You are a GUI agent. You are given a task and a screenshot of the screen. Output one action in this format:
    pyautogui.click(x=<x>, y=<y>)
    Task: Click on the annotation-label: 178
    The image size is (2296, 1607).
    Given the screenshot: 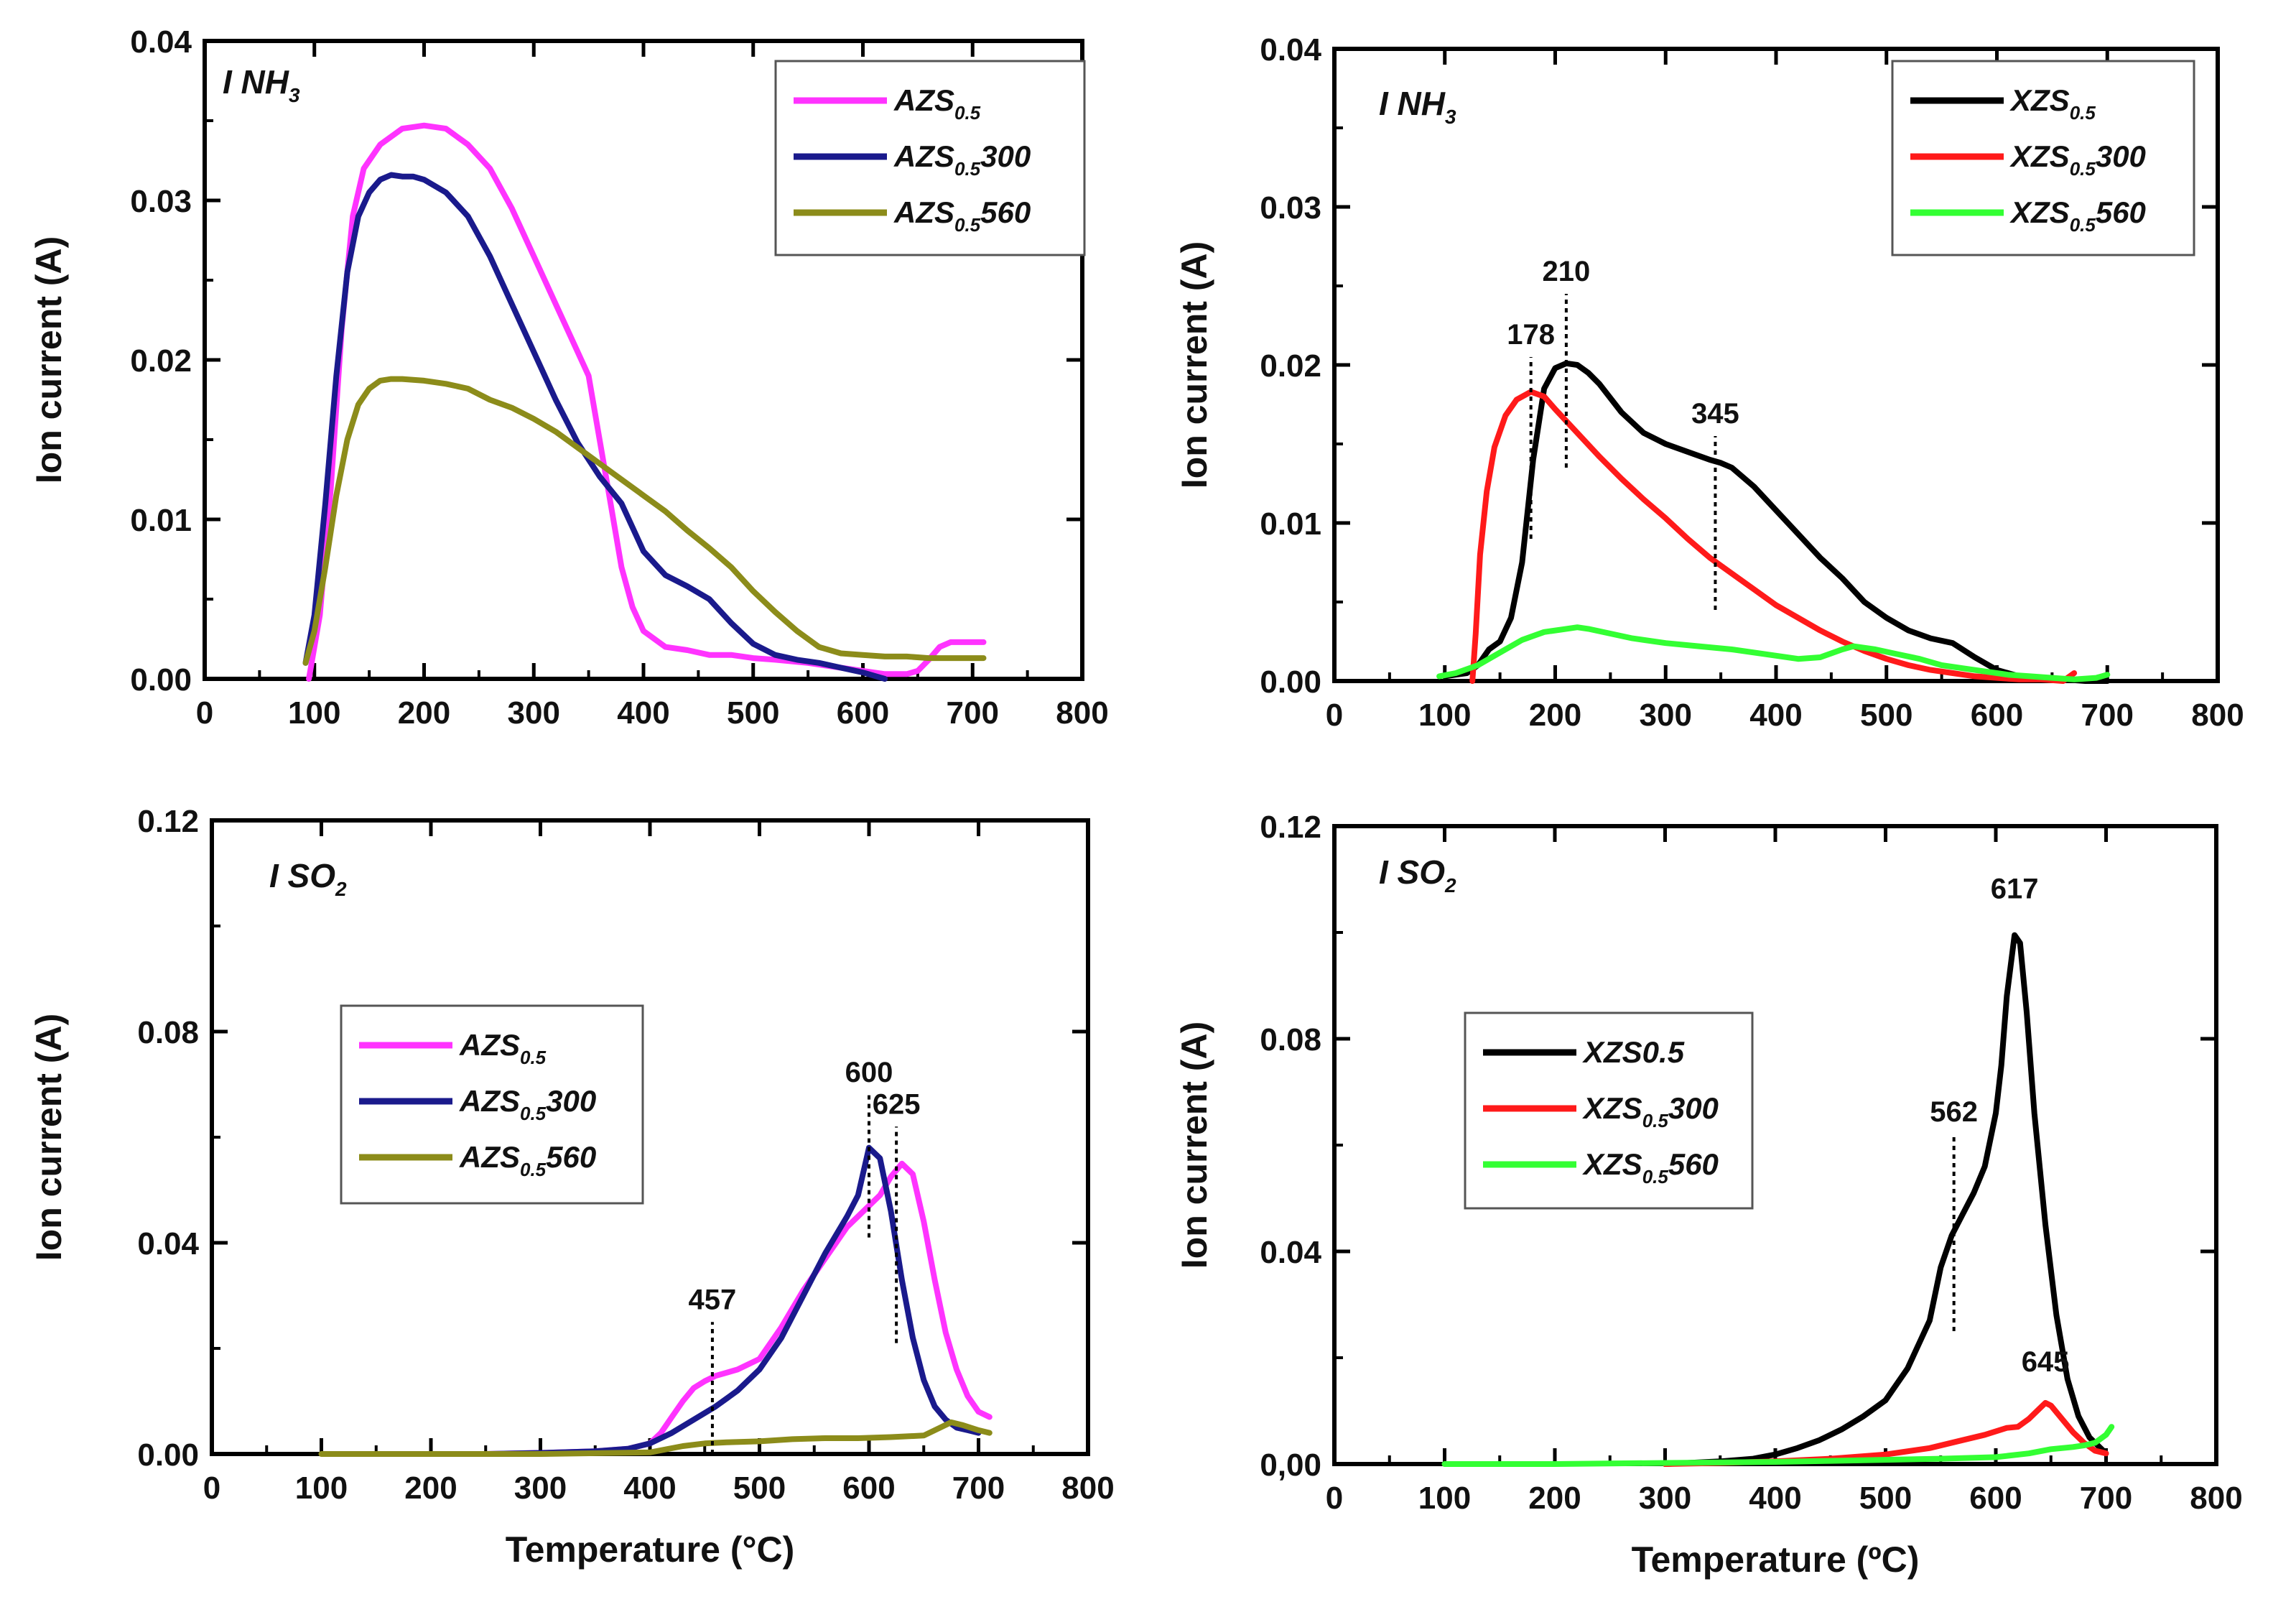 What is the action you would take?
    pyautogui.click(x=1531, y=335)
    